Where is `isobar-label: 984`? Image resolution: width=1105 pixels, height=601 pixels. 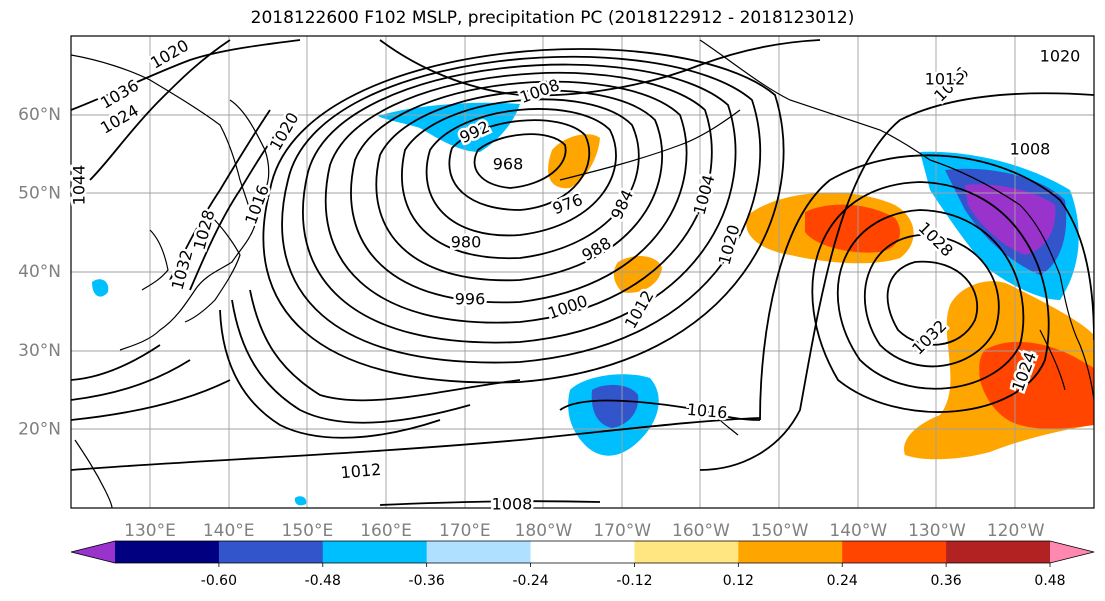
isobar-label: 984 is located at coordinates (622, 205).